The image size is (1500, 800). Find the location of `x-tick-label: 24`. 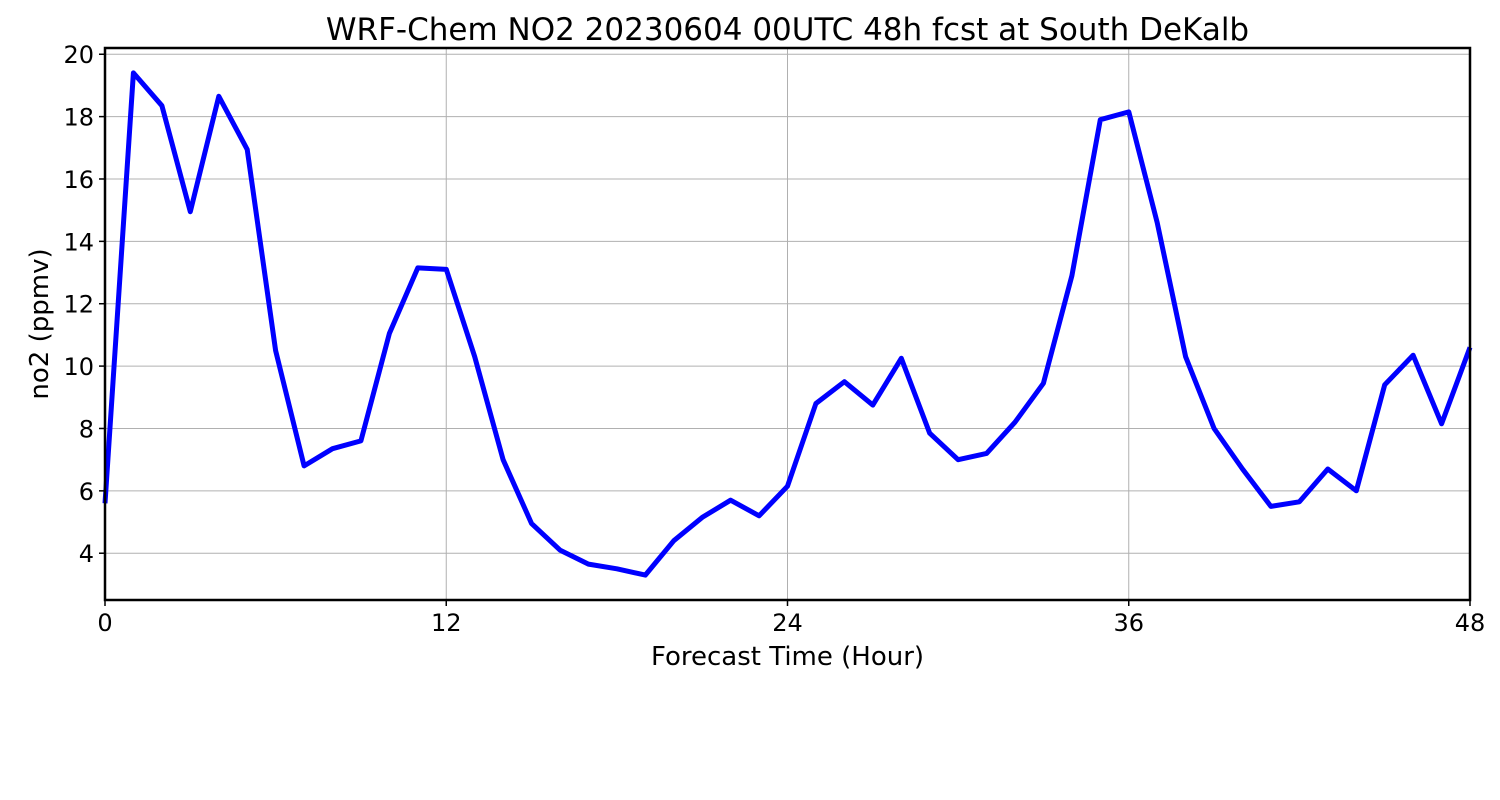

x-tick-label: 24 is located at coordinates (787, 623).